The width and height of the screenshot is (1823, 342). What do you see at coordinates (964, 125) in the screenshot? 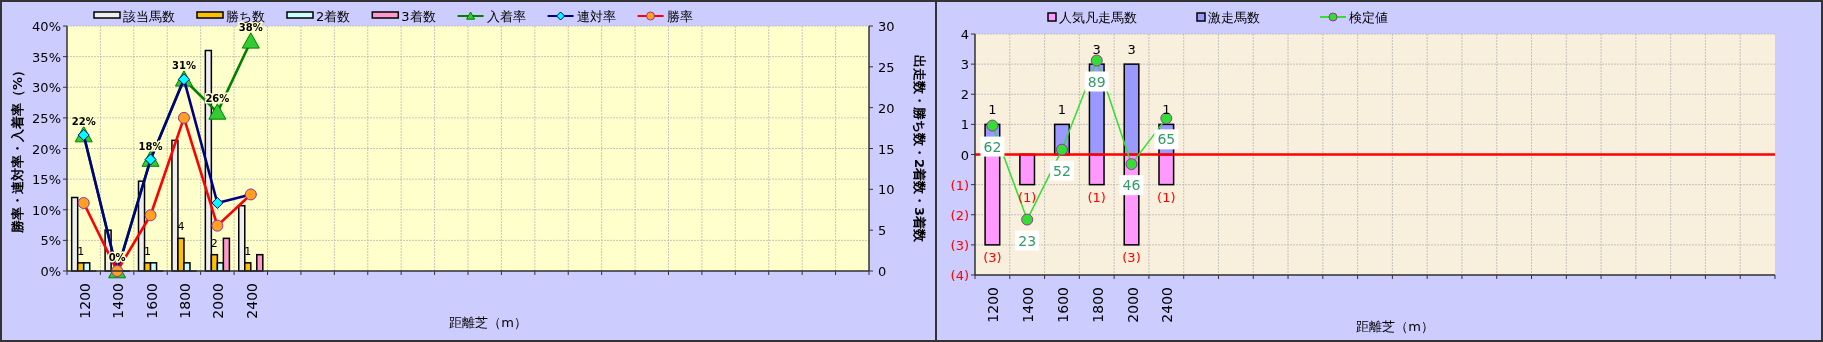
I see `y-tick-label: 1` at bounding box center [964, 125].